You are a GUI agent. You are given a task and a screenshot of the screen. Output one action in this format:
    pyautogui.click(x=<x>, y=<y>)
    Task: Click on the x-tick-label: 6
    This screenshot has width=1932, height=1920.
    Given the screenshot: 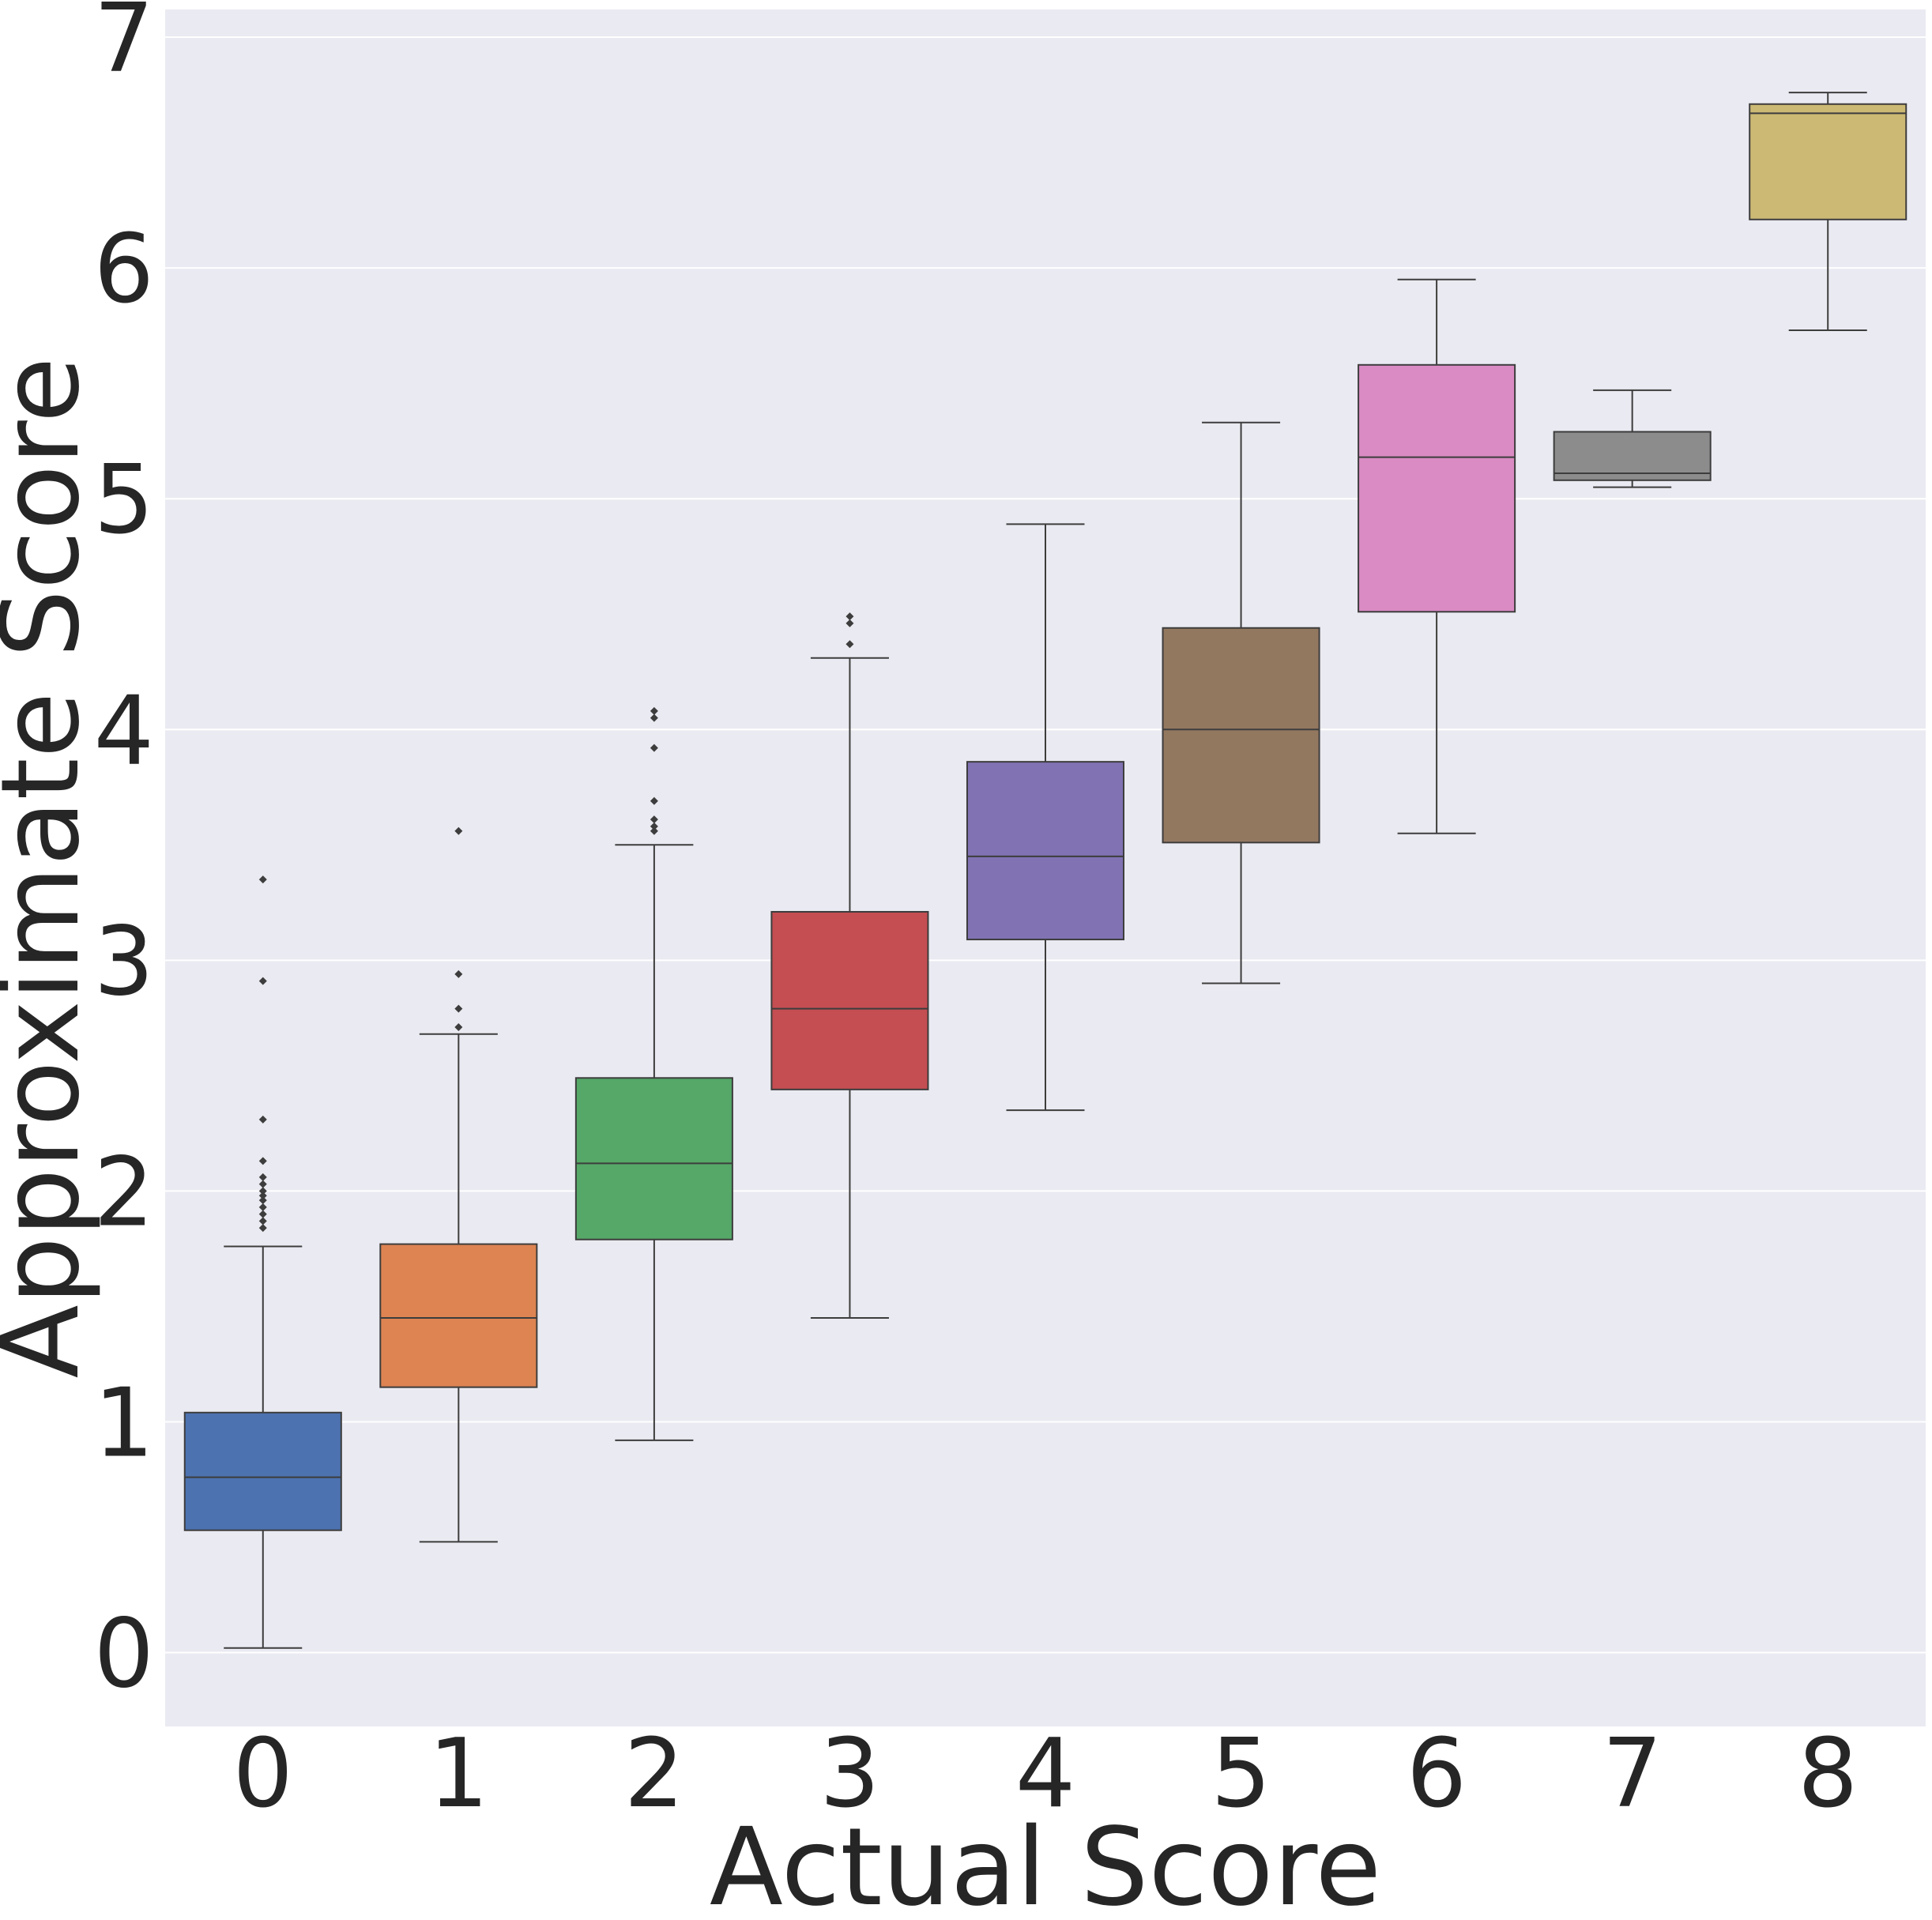 What is the action you would take?
    pyautogui.click(x=1437, y=1774)
    